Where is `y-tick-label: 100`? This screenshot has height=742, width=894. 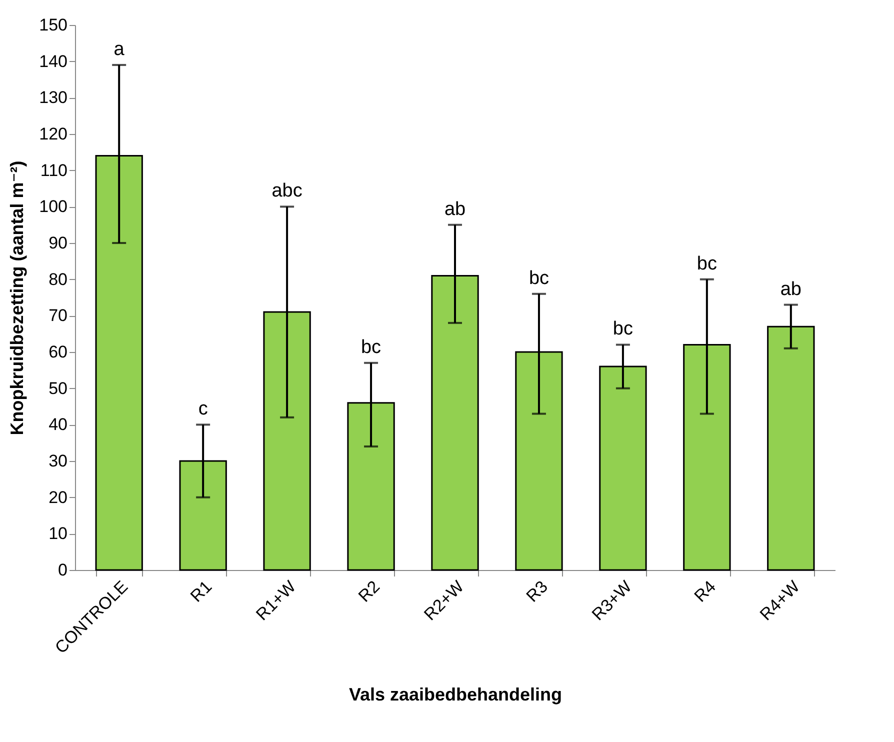 y-tick-label: 100 is located at coordinates (53, 206).